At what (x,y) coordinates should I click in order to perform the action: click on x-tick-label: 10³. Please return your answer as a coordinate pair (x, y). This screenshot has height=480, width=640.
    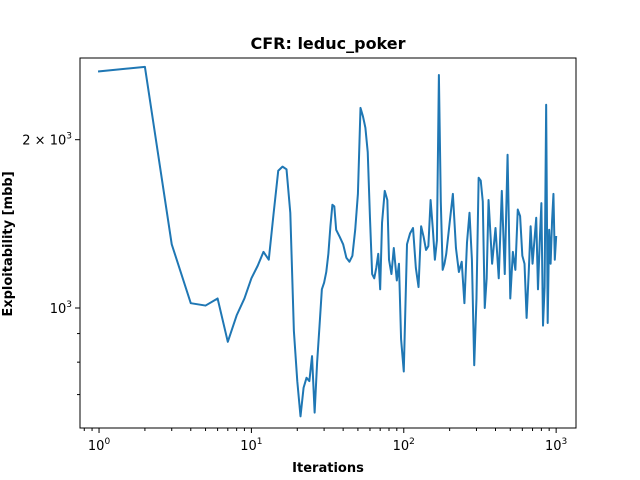
    Looking at the image, I should click on (556, 445).